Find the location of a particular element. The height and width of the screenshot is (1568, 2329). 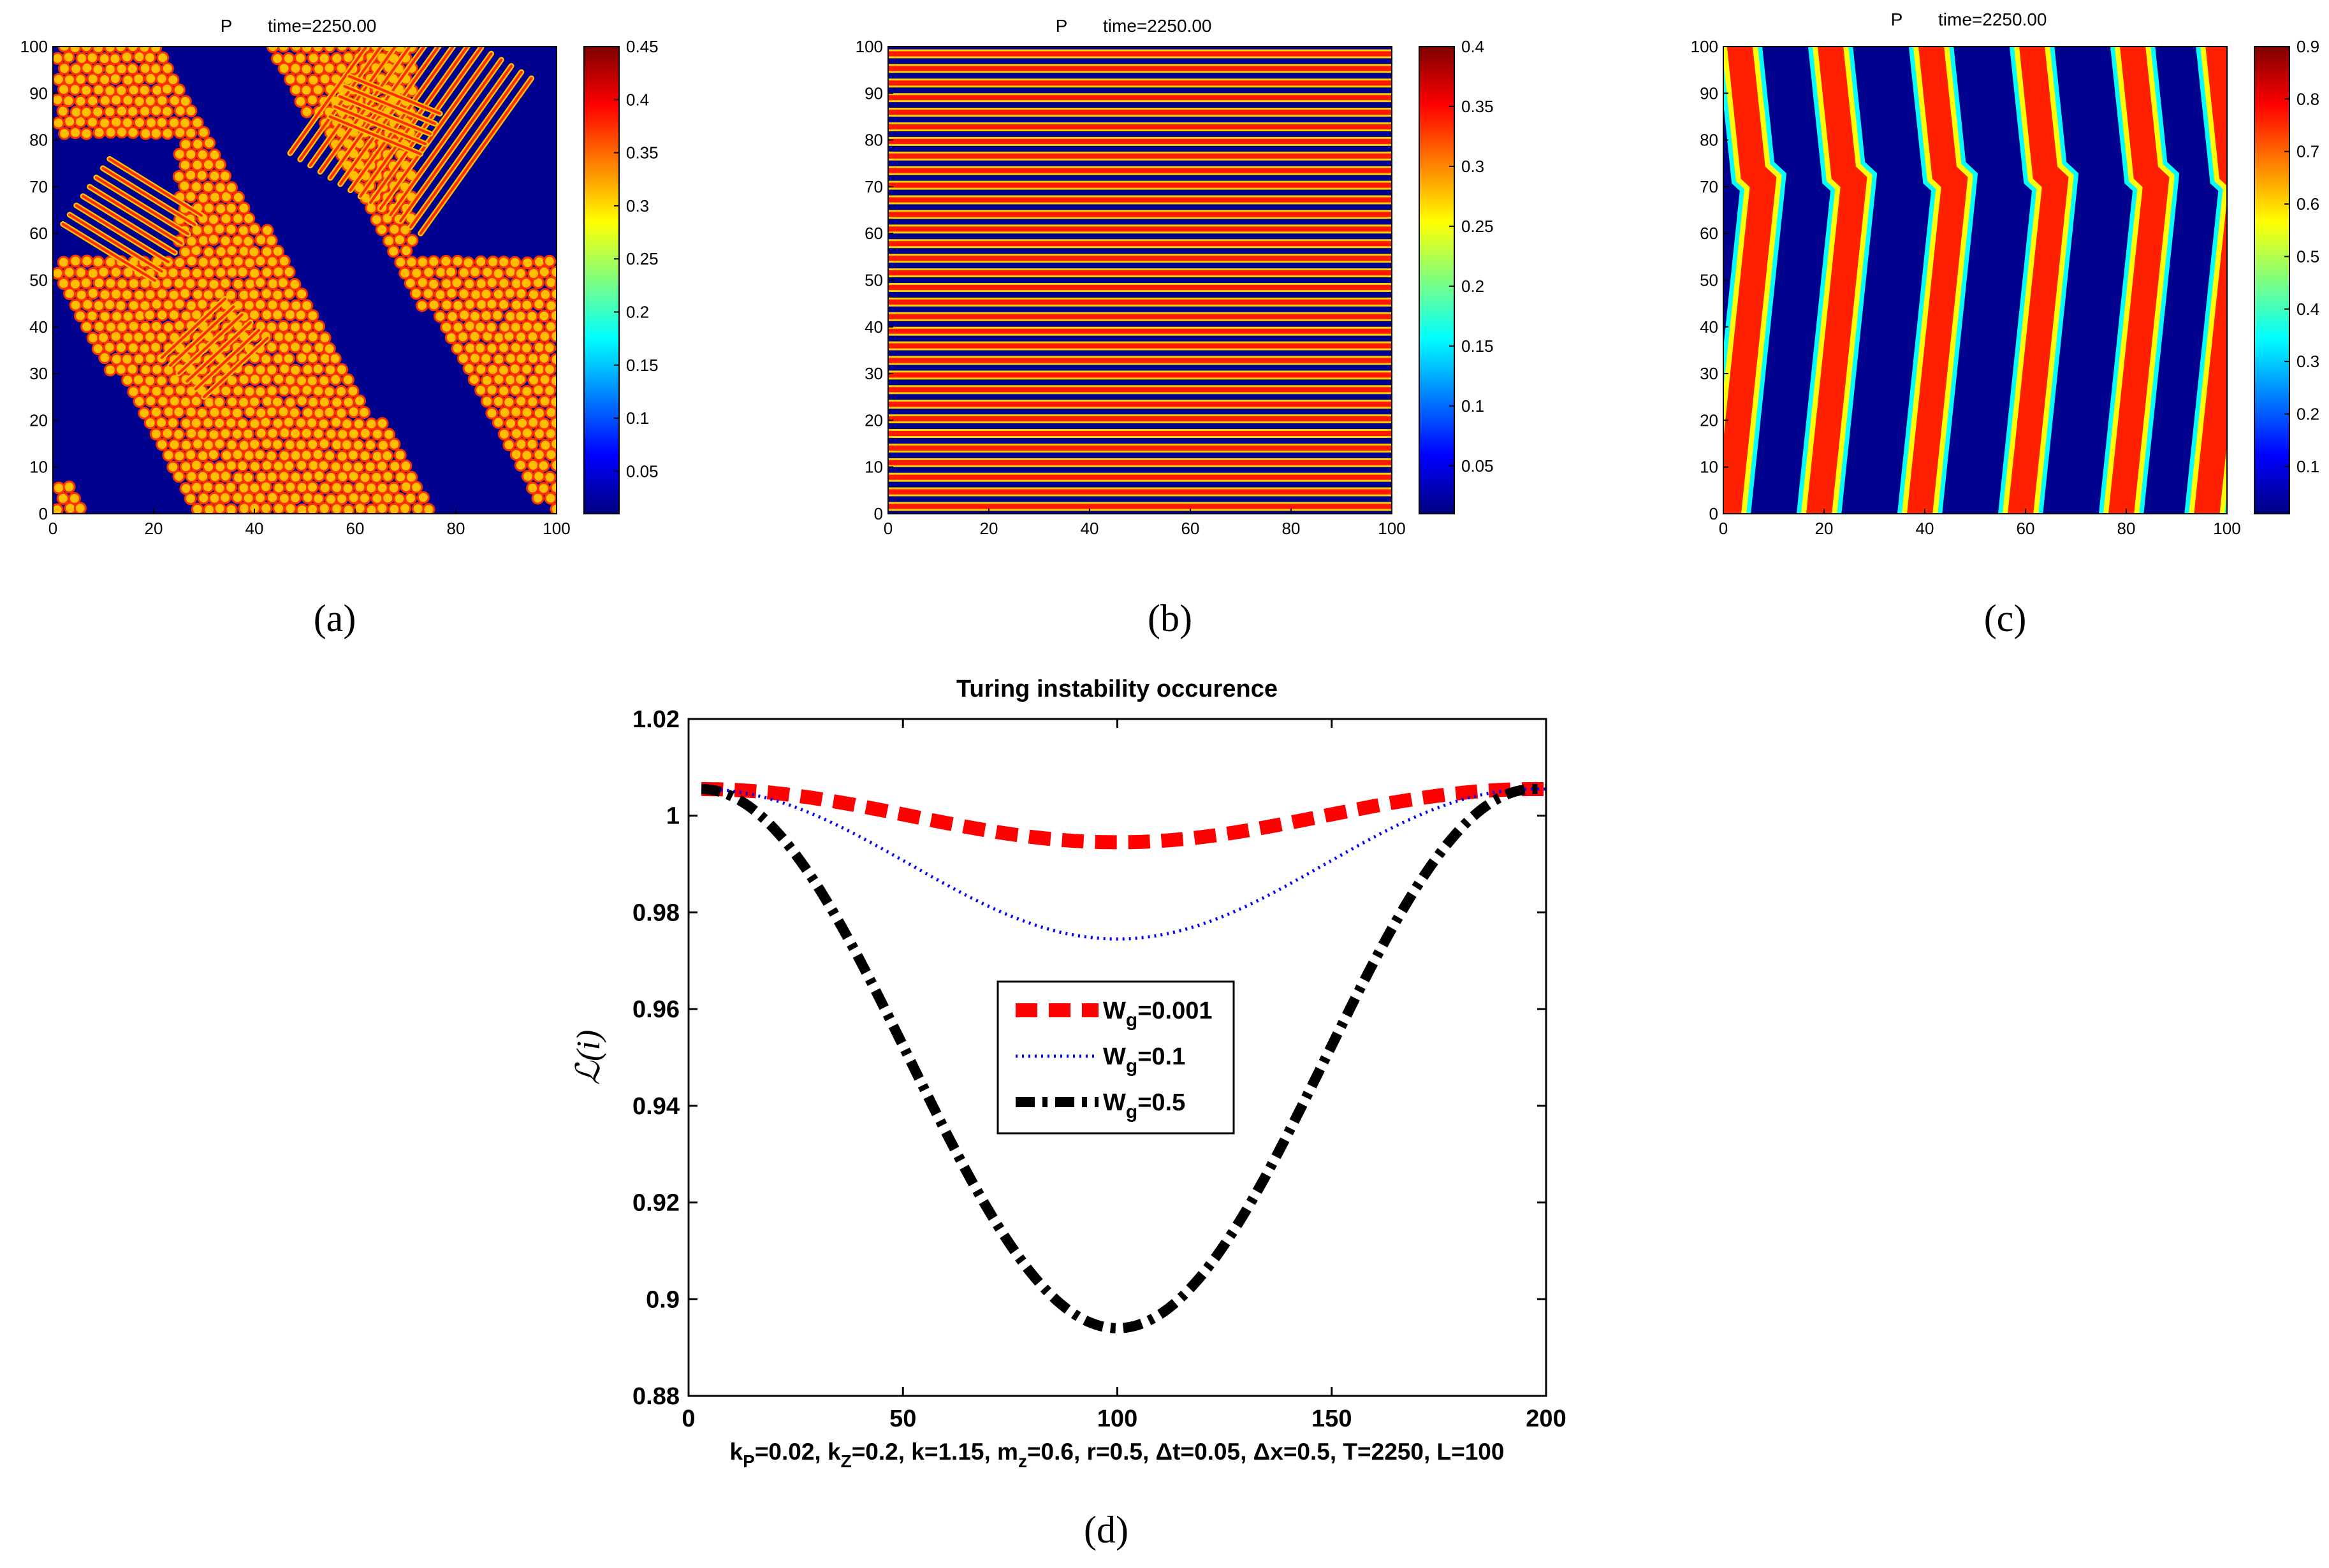

y-tick-label: 0.92 is located at coordinates (656, 1204).